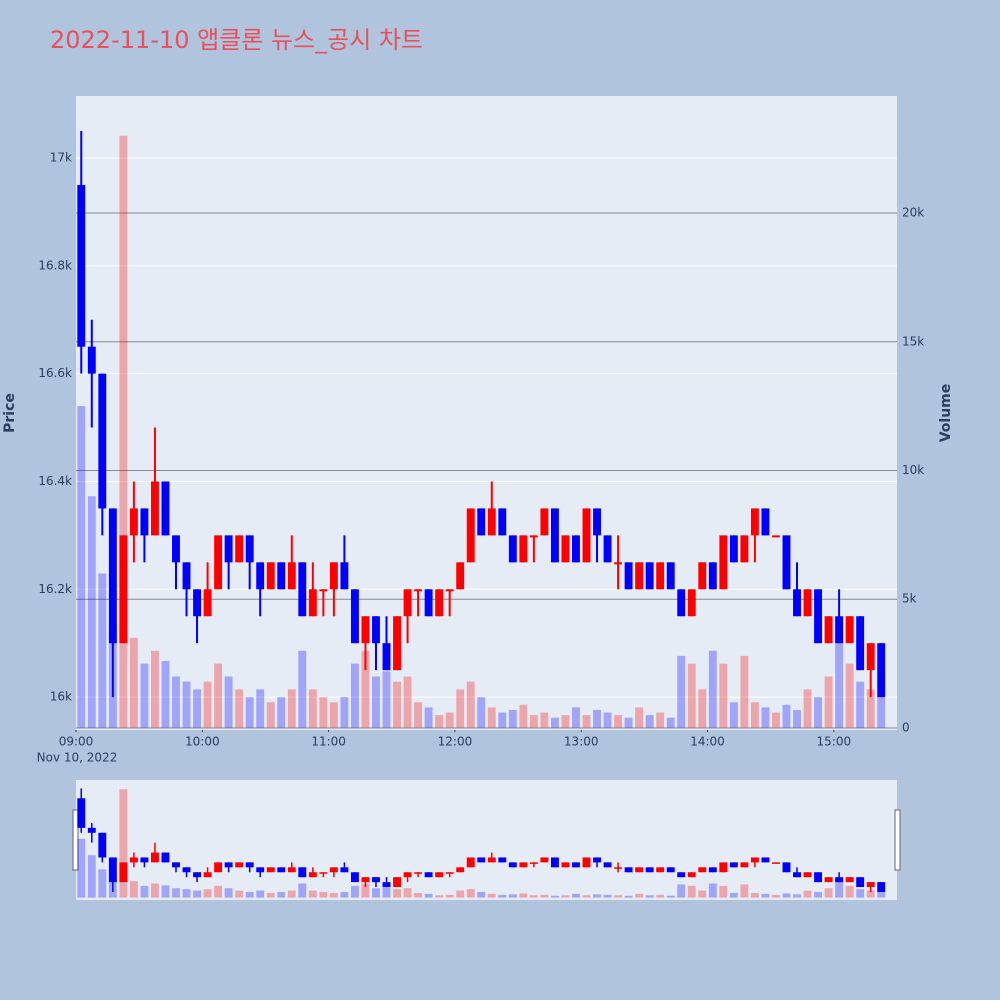 This screenshot has width=1000, height=1000. Describe the element at coordinates (55, 481) in the screenshot. I see `y-tick-label: 16.4k` at that location.